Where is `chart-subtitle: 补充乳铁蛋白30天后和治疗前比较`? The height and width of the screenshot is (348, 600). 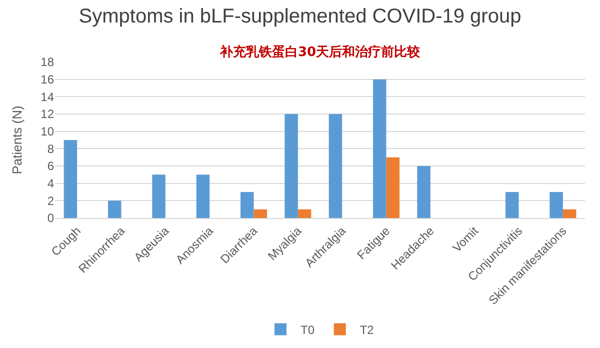
chart-subtitle: 补充乳铁蛋白30天后和治疗前比较 is located at coordinates (320, 52).